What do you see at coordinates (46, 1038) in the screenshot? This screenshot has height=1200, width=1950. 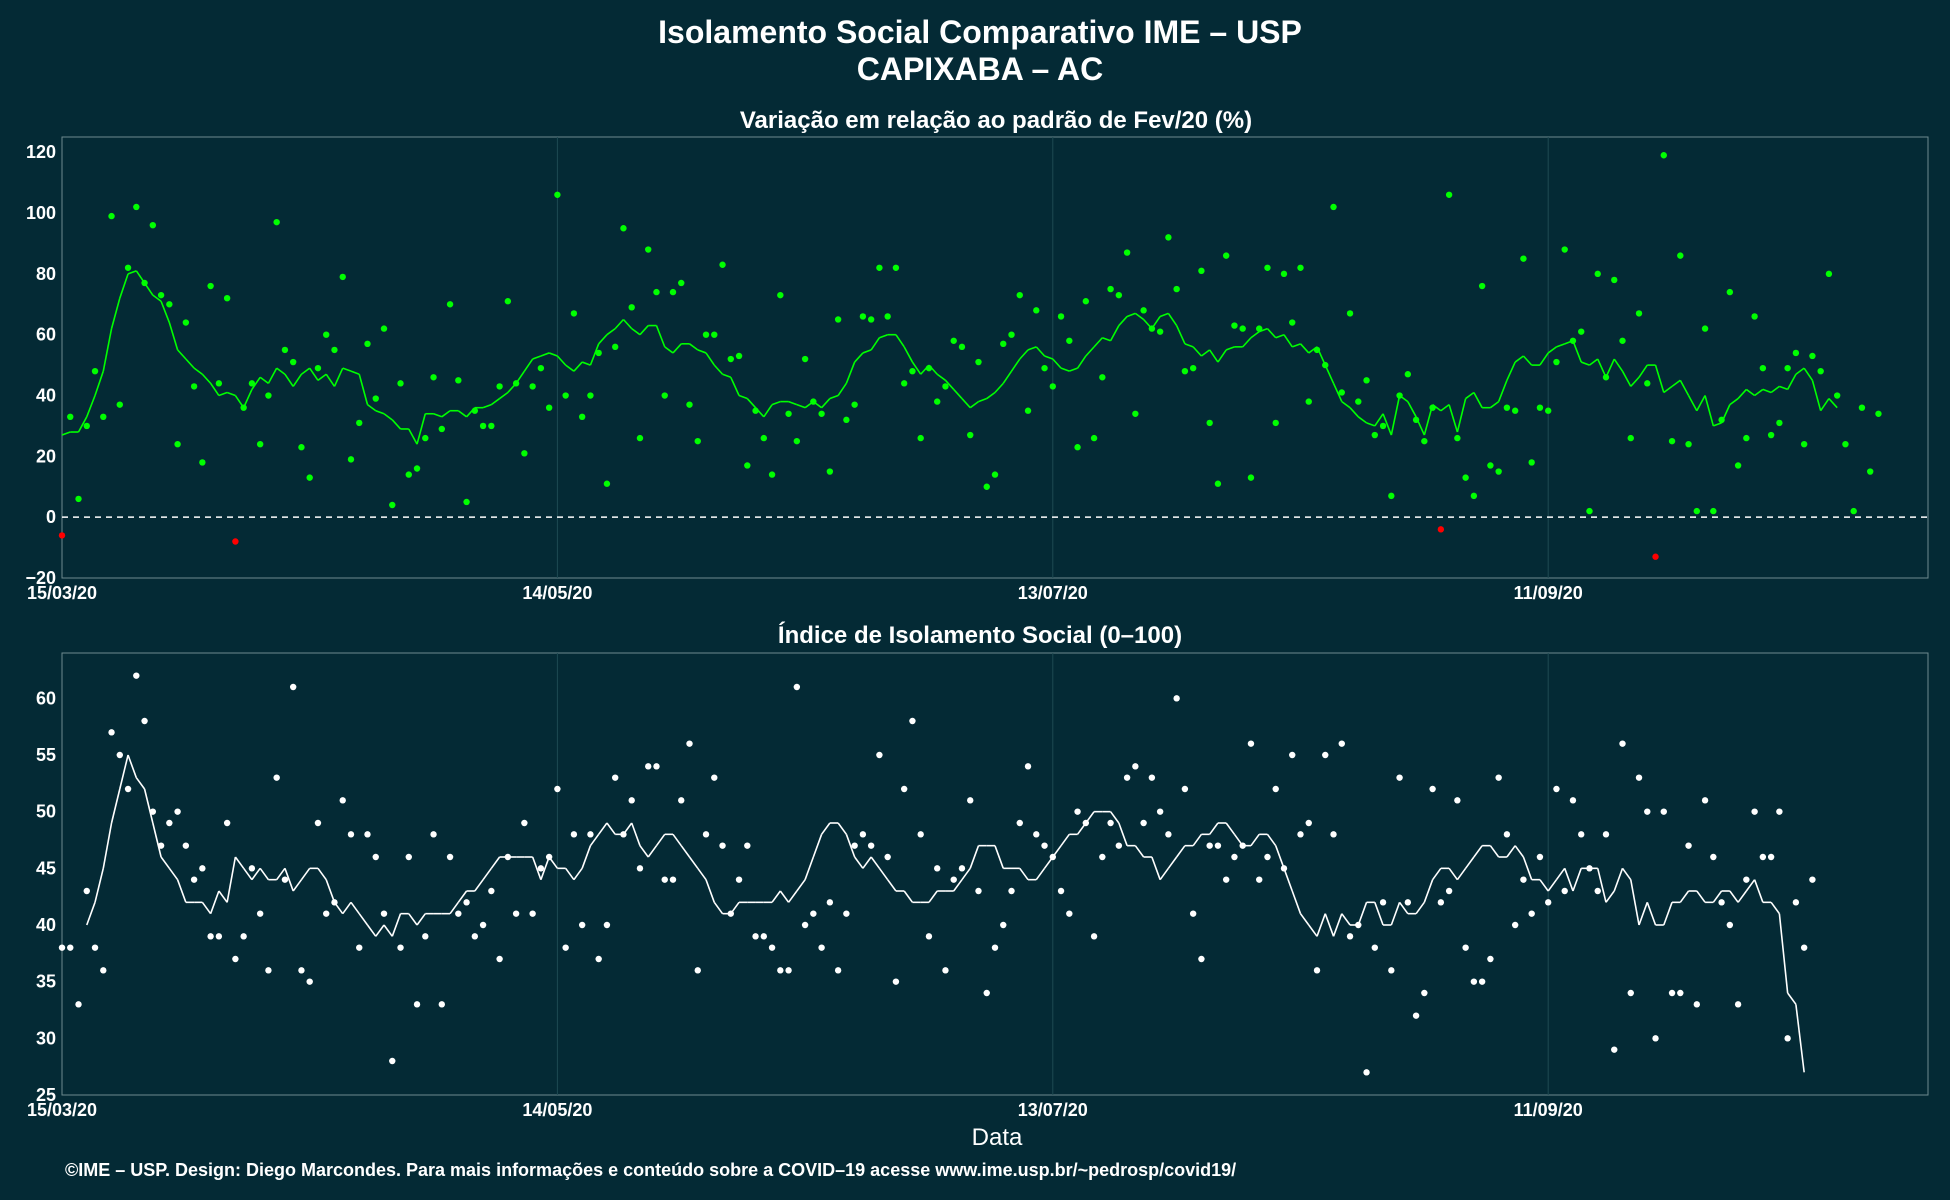 I see `y-tick-label: 30` at bounding box center [46, 1038].